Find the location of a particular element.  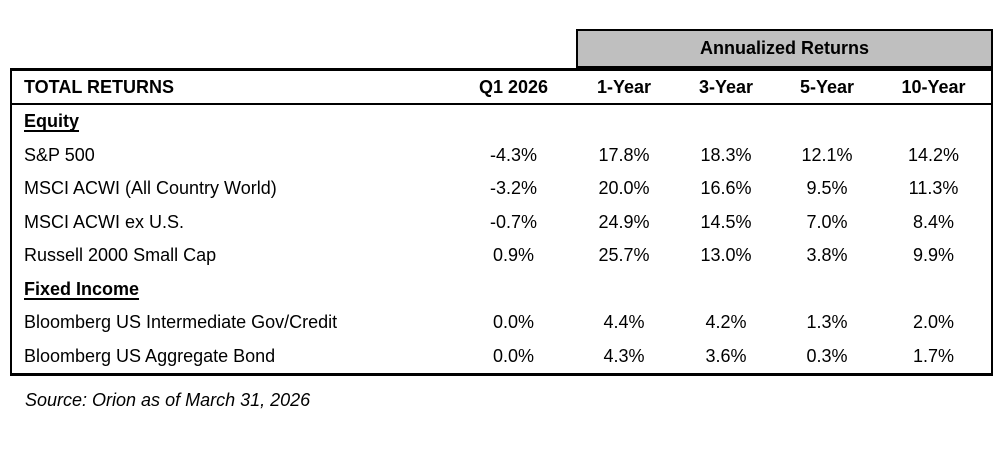

annualized-header-row: Annualized Returns is located at coordinates (501, 48).